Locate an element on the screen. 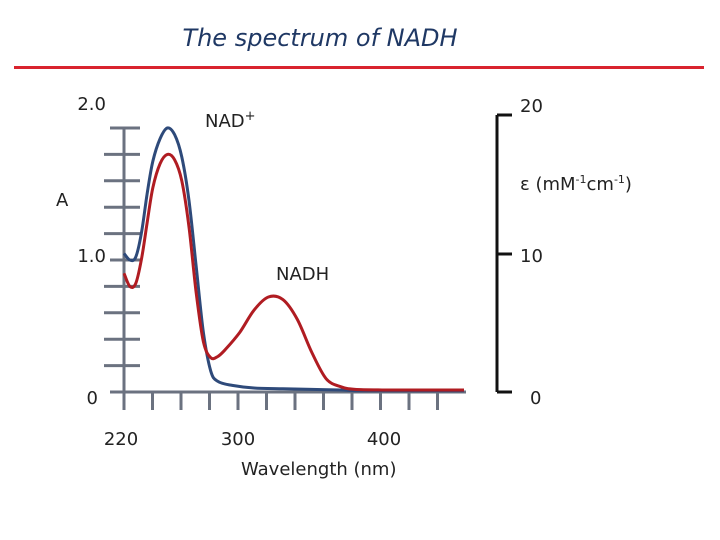  right-axis-label-part-3: ) is located at coordinates (628, 184).